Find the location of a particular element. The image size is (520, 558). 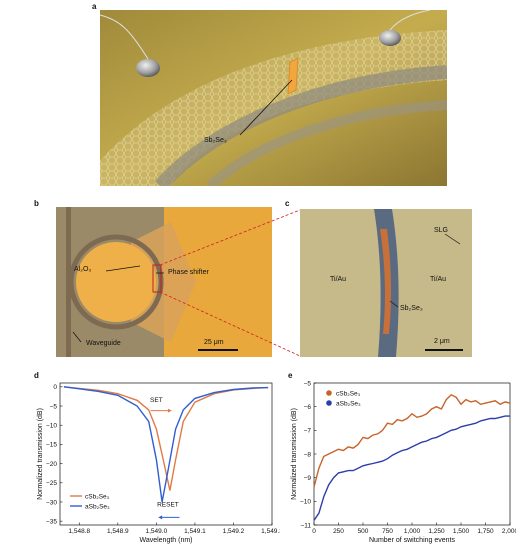

panel-letter-e: e is located at coordinates (290, 375).